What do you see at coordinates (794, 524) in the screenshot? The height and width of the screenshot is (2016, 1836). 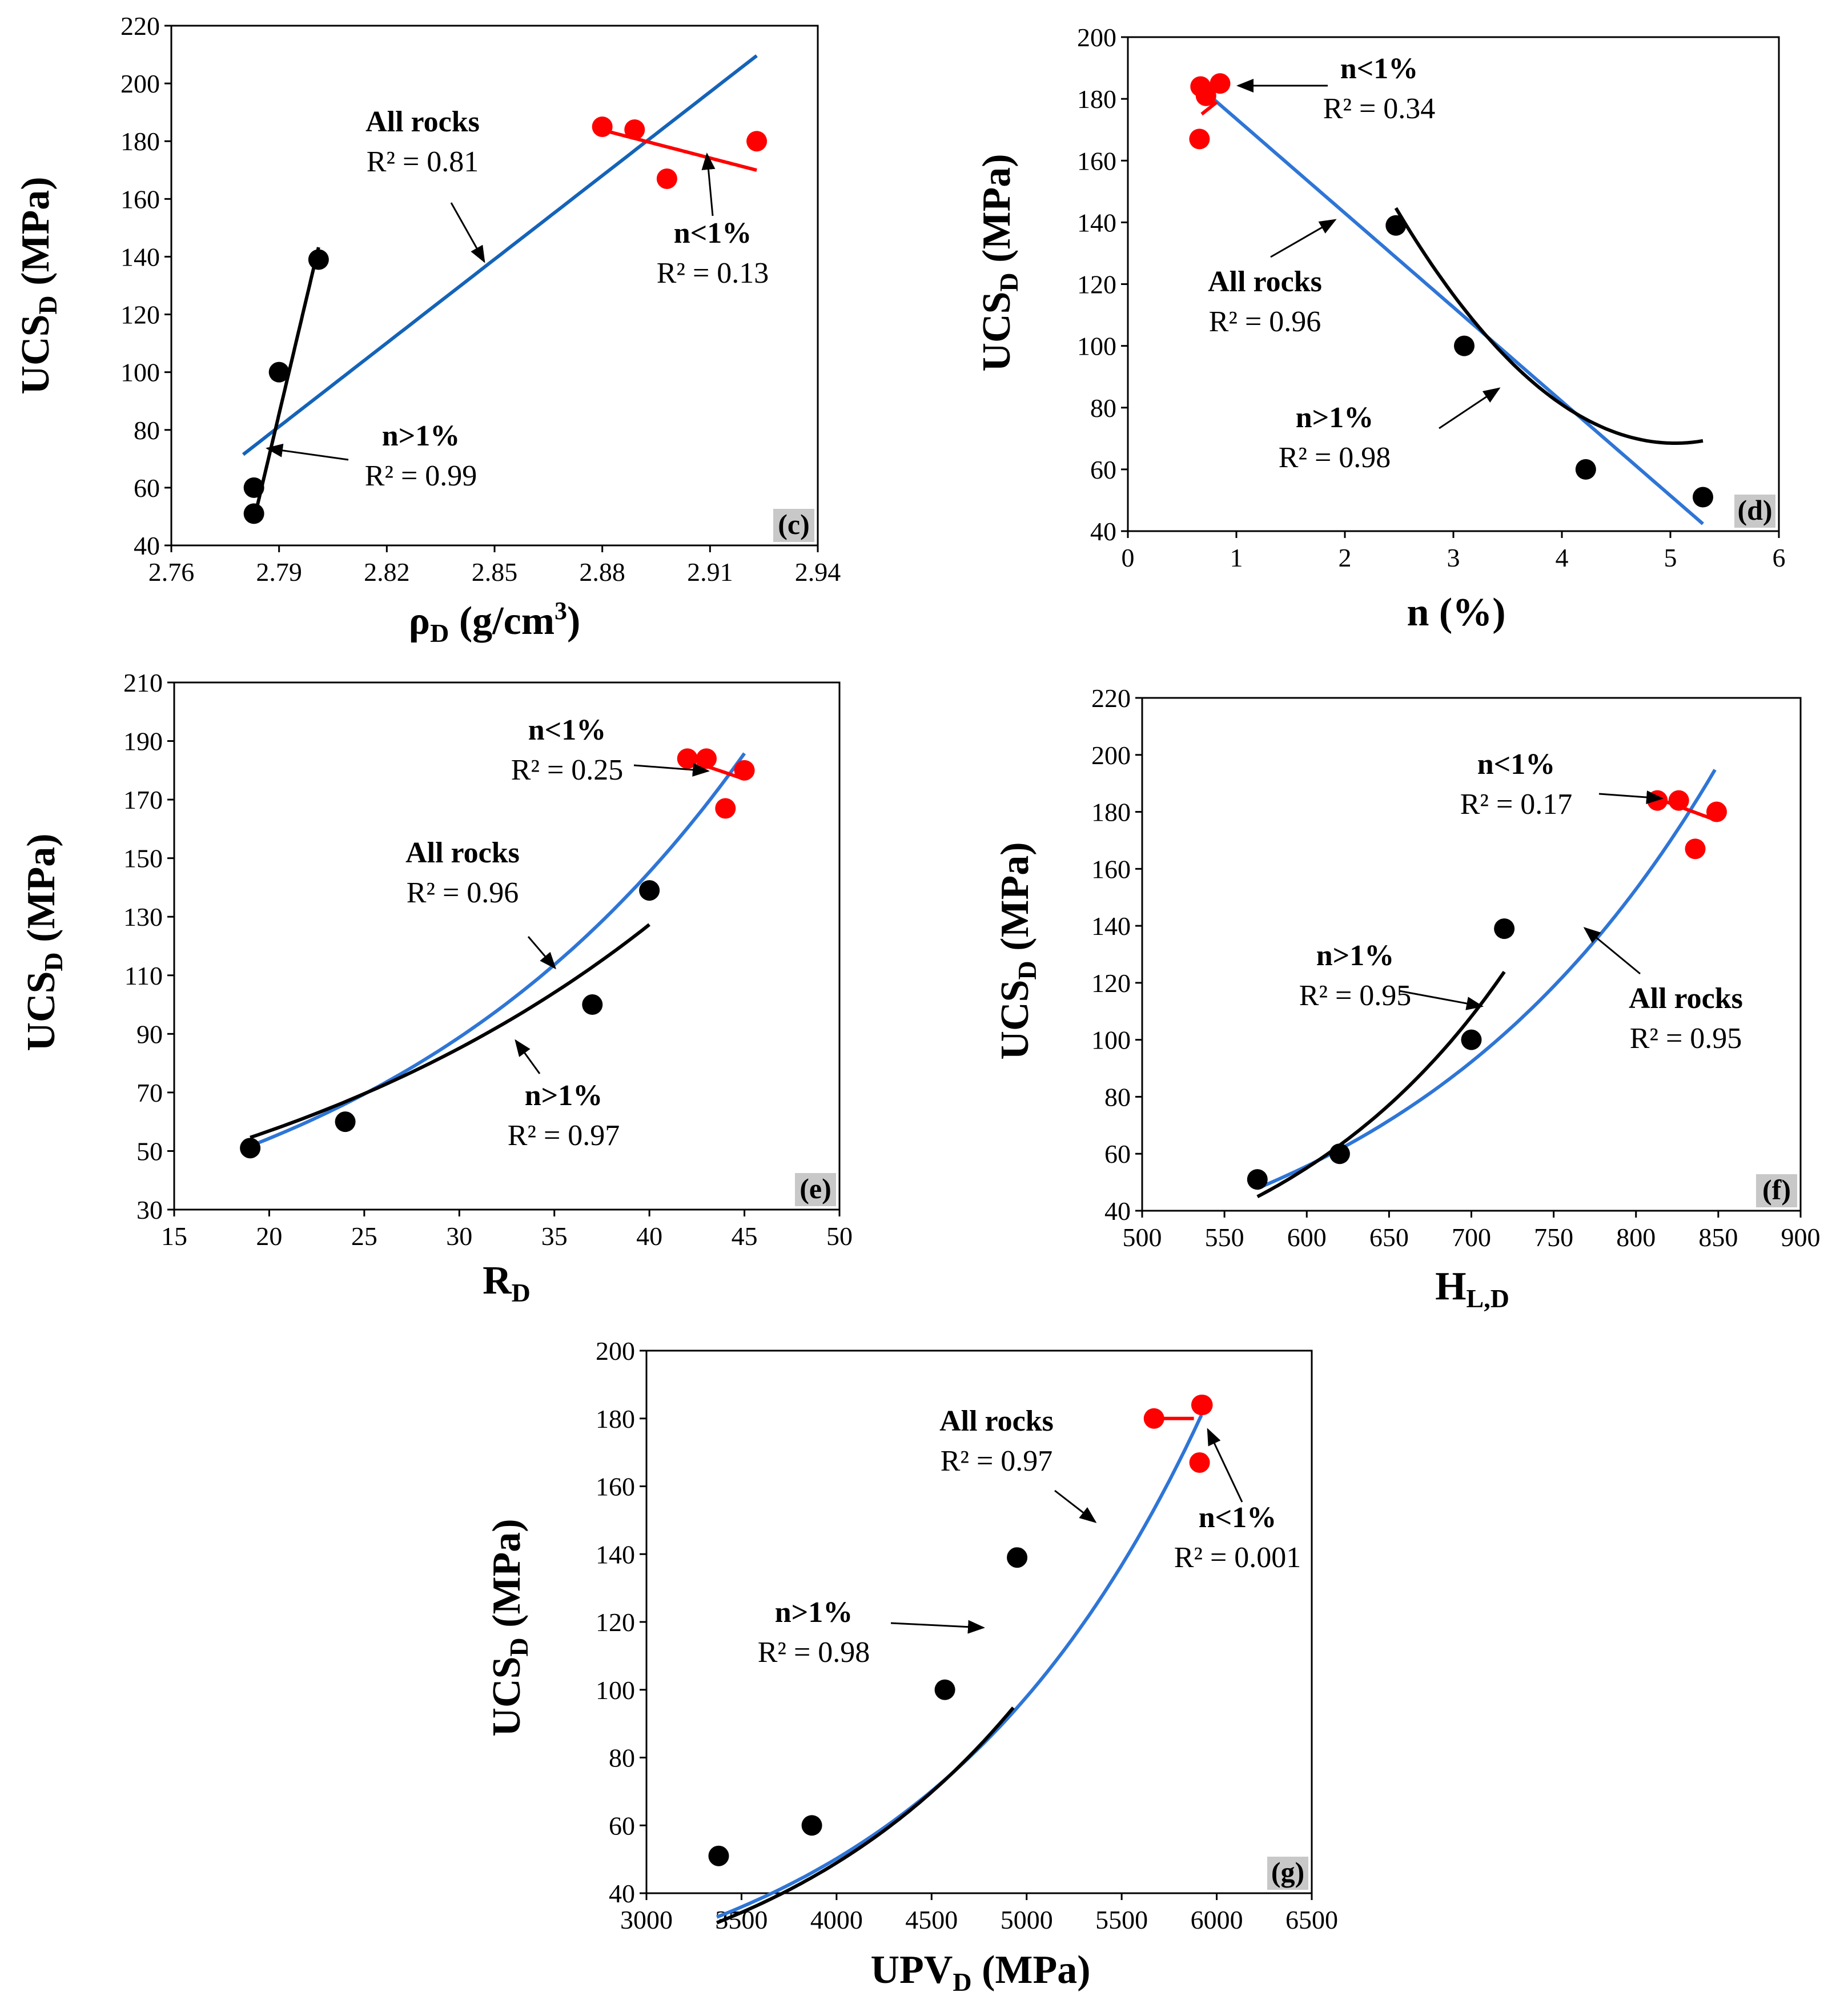 I see `panel-tag: (c)` at bounding box center [794, 524].